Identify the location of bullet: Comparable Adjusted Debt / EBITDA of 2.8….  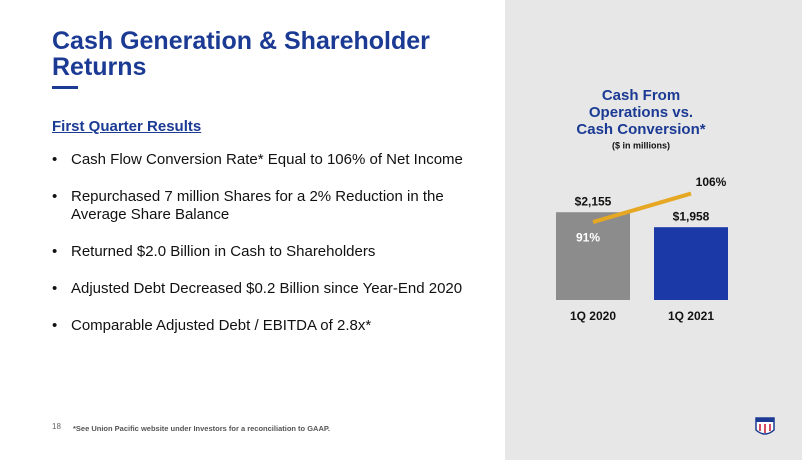
(262, 326).